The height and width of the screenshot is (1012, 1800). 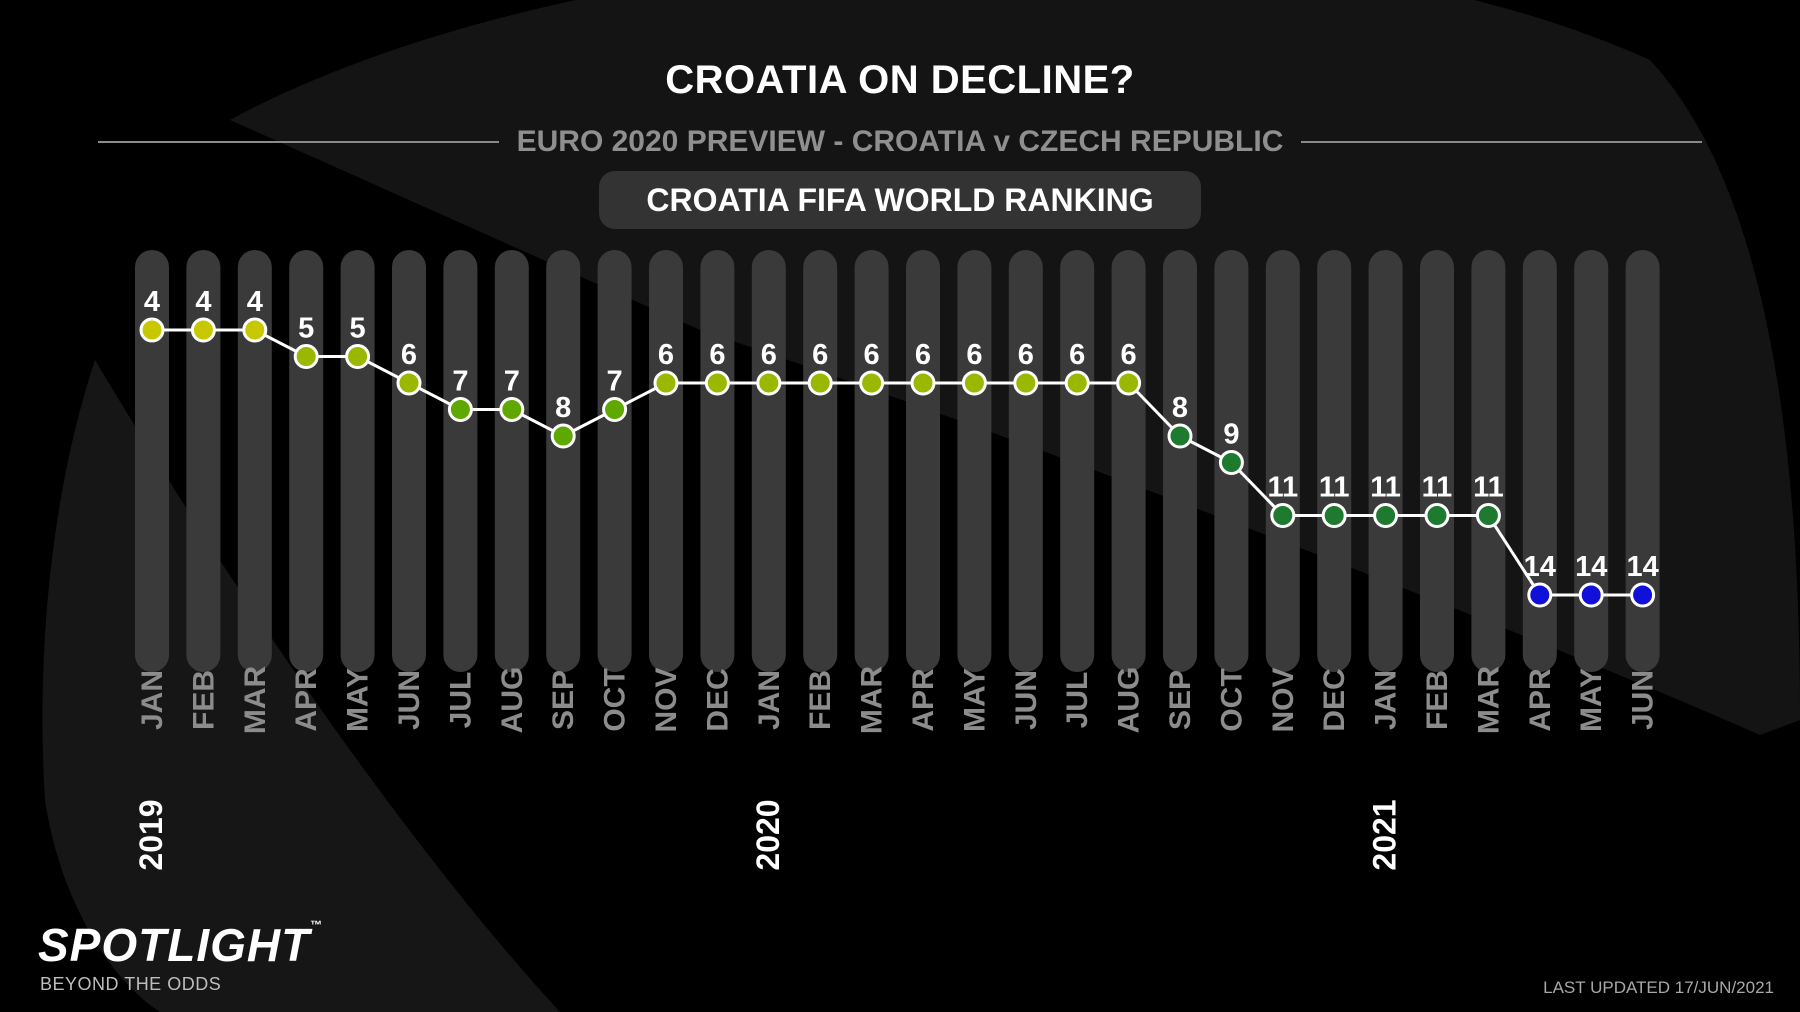 I want to click on month-label: DEC, so click(x=1334, y=699).